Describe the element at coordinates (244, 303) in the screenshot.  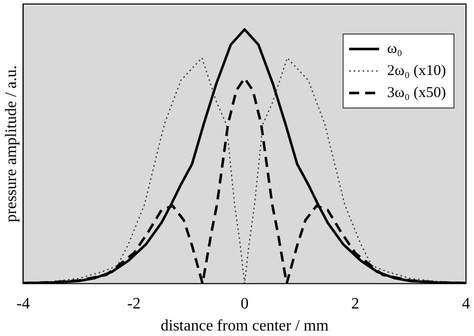
I see `x-tick-label: 0` at that location.